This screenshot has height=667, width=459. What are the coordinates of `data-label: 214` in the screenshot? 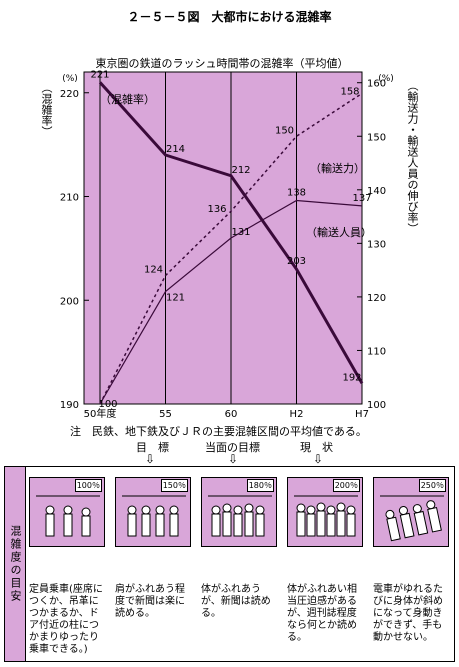 It's located at (175, 149).